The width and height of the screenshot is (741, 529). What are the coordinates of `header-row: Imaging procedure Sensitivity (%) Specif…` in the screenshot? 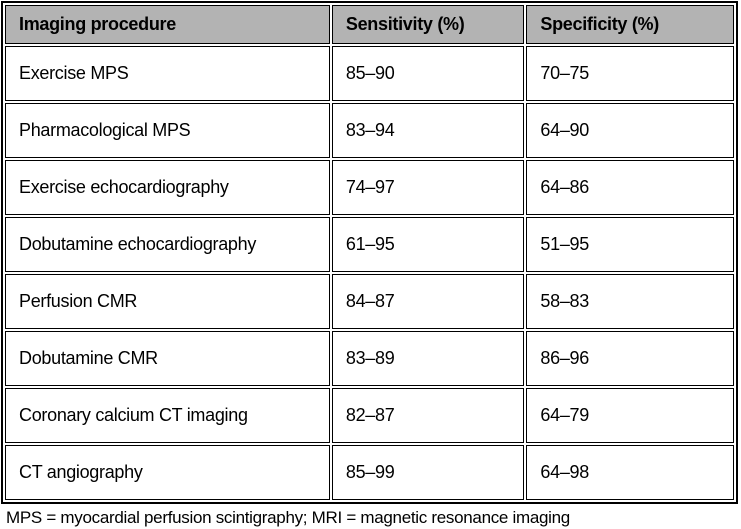 It's located at (369, 24).